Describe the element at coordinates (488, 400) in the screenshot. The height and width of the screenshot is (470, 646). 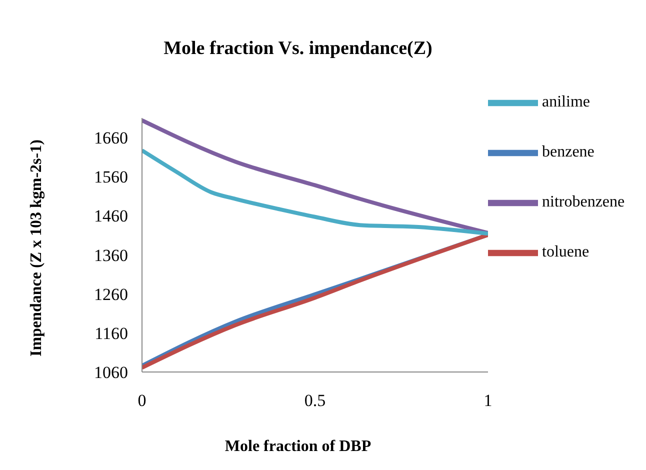
I see `x-tick-label: 1` at that location.